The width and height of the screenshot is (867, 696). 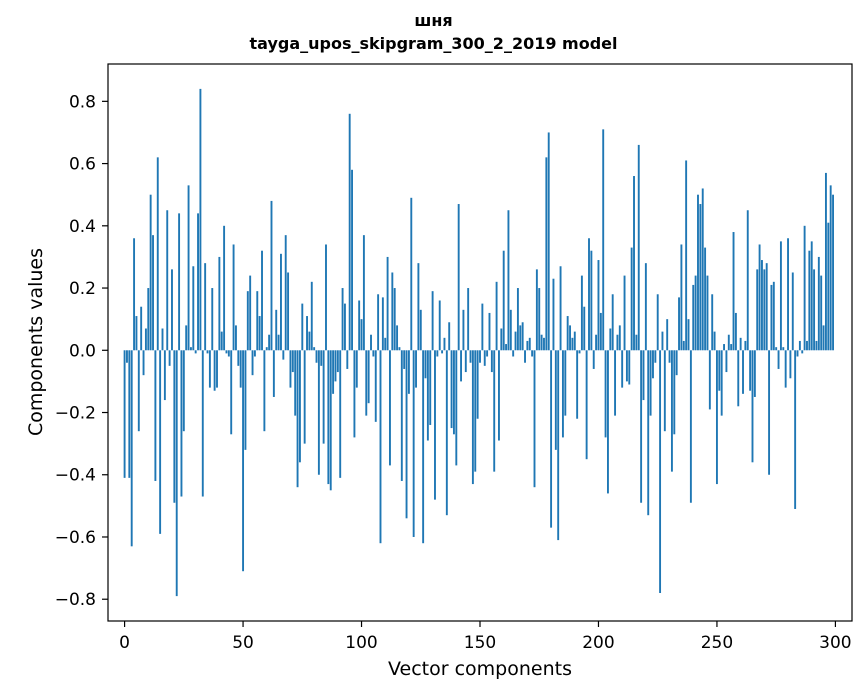 I want to click on chart-title-line-1: шня, so click(x=433, y=20).